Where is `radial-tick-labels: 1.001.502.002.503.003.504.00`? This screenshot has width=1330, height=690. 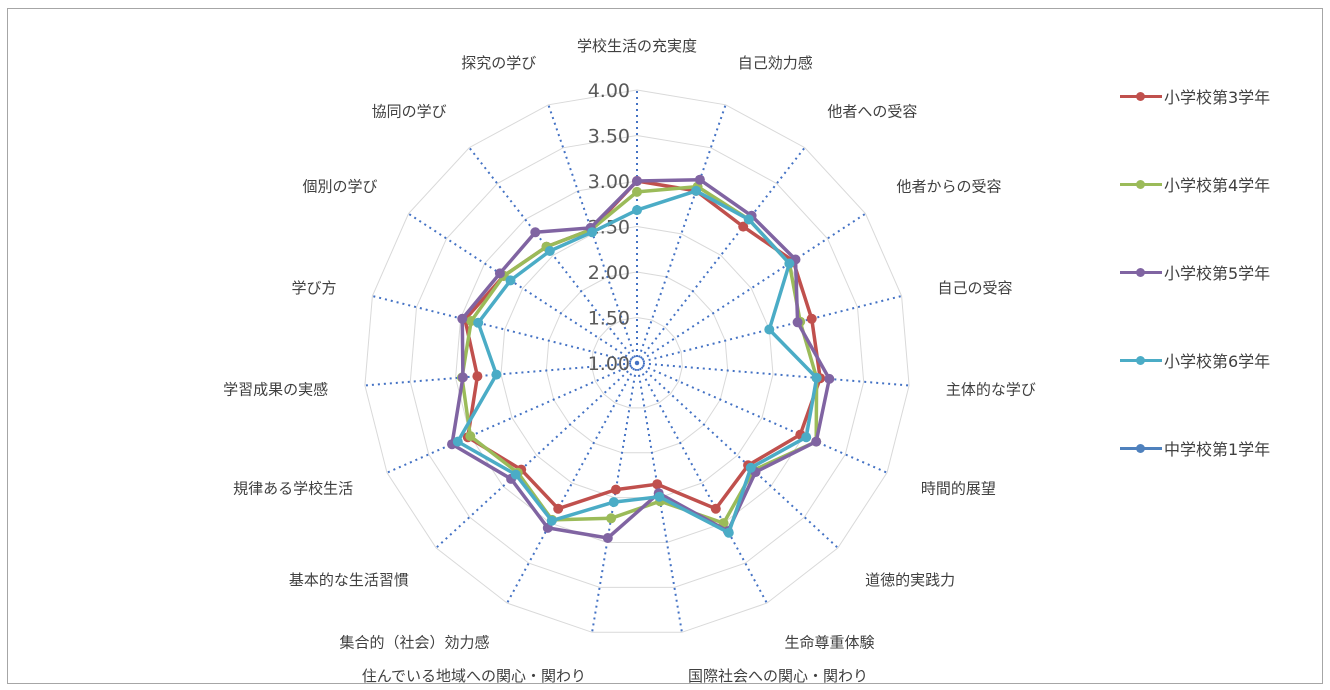
radial-tick-labels: 1.001.502.002.503.003.504.00 is located at coordinates (609, 227).